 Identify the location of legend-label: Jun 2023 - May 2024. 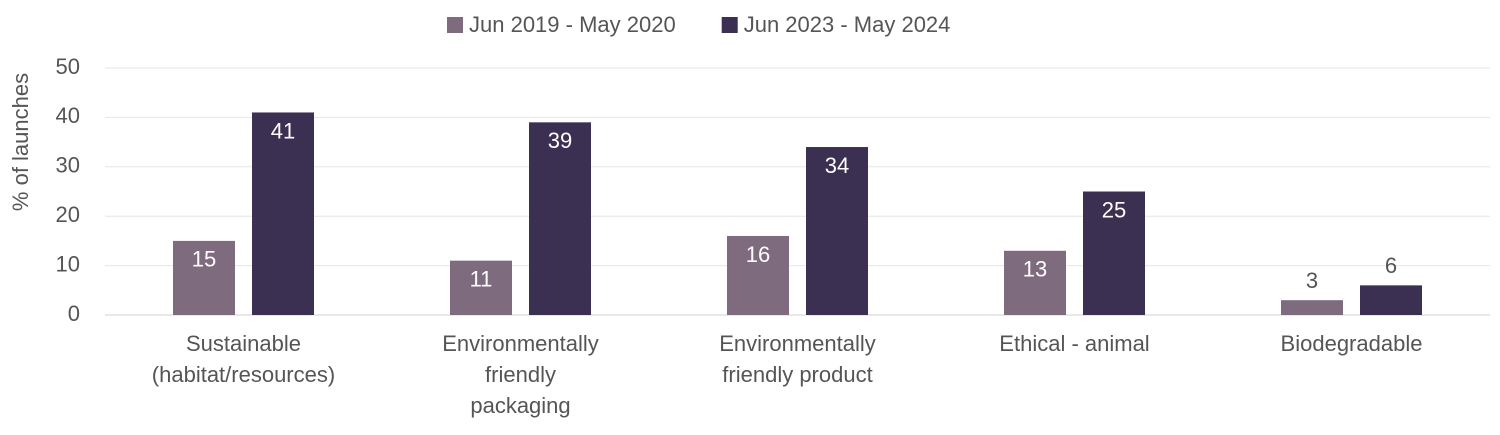
(847, 24).